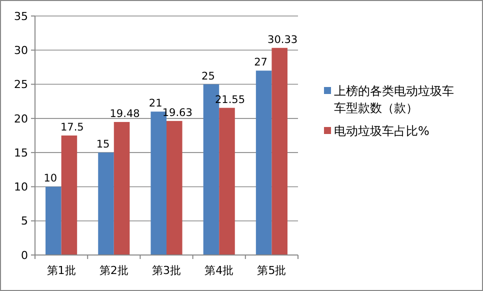 The width and height of the screenshot is (483, 291). I want to click on y-tick-label: 35, so click(21, 16).